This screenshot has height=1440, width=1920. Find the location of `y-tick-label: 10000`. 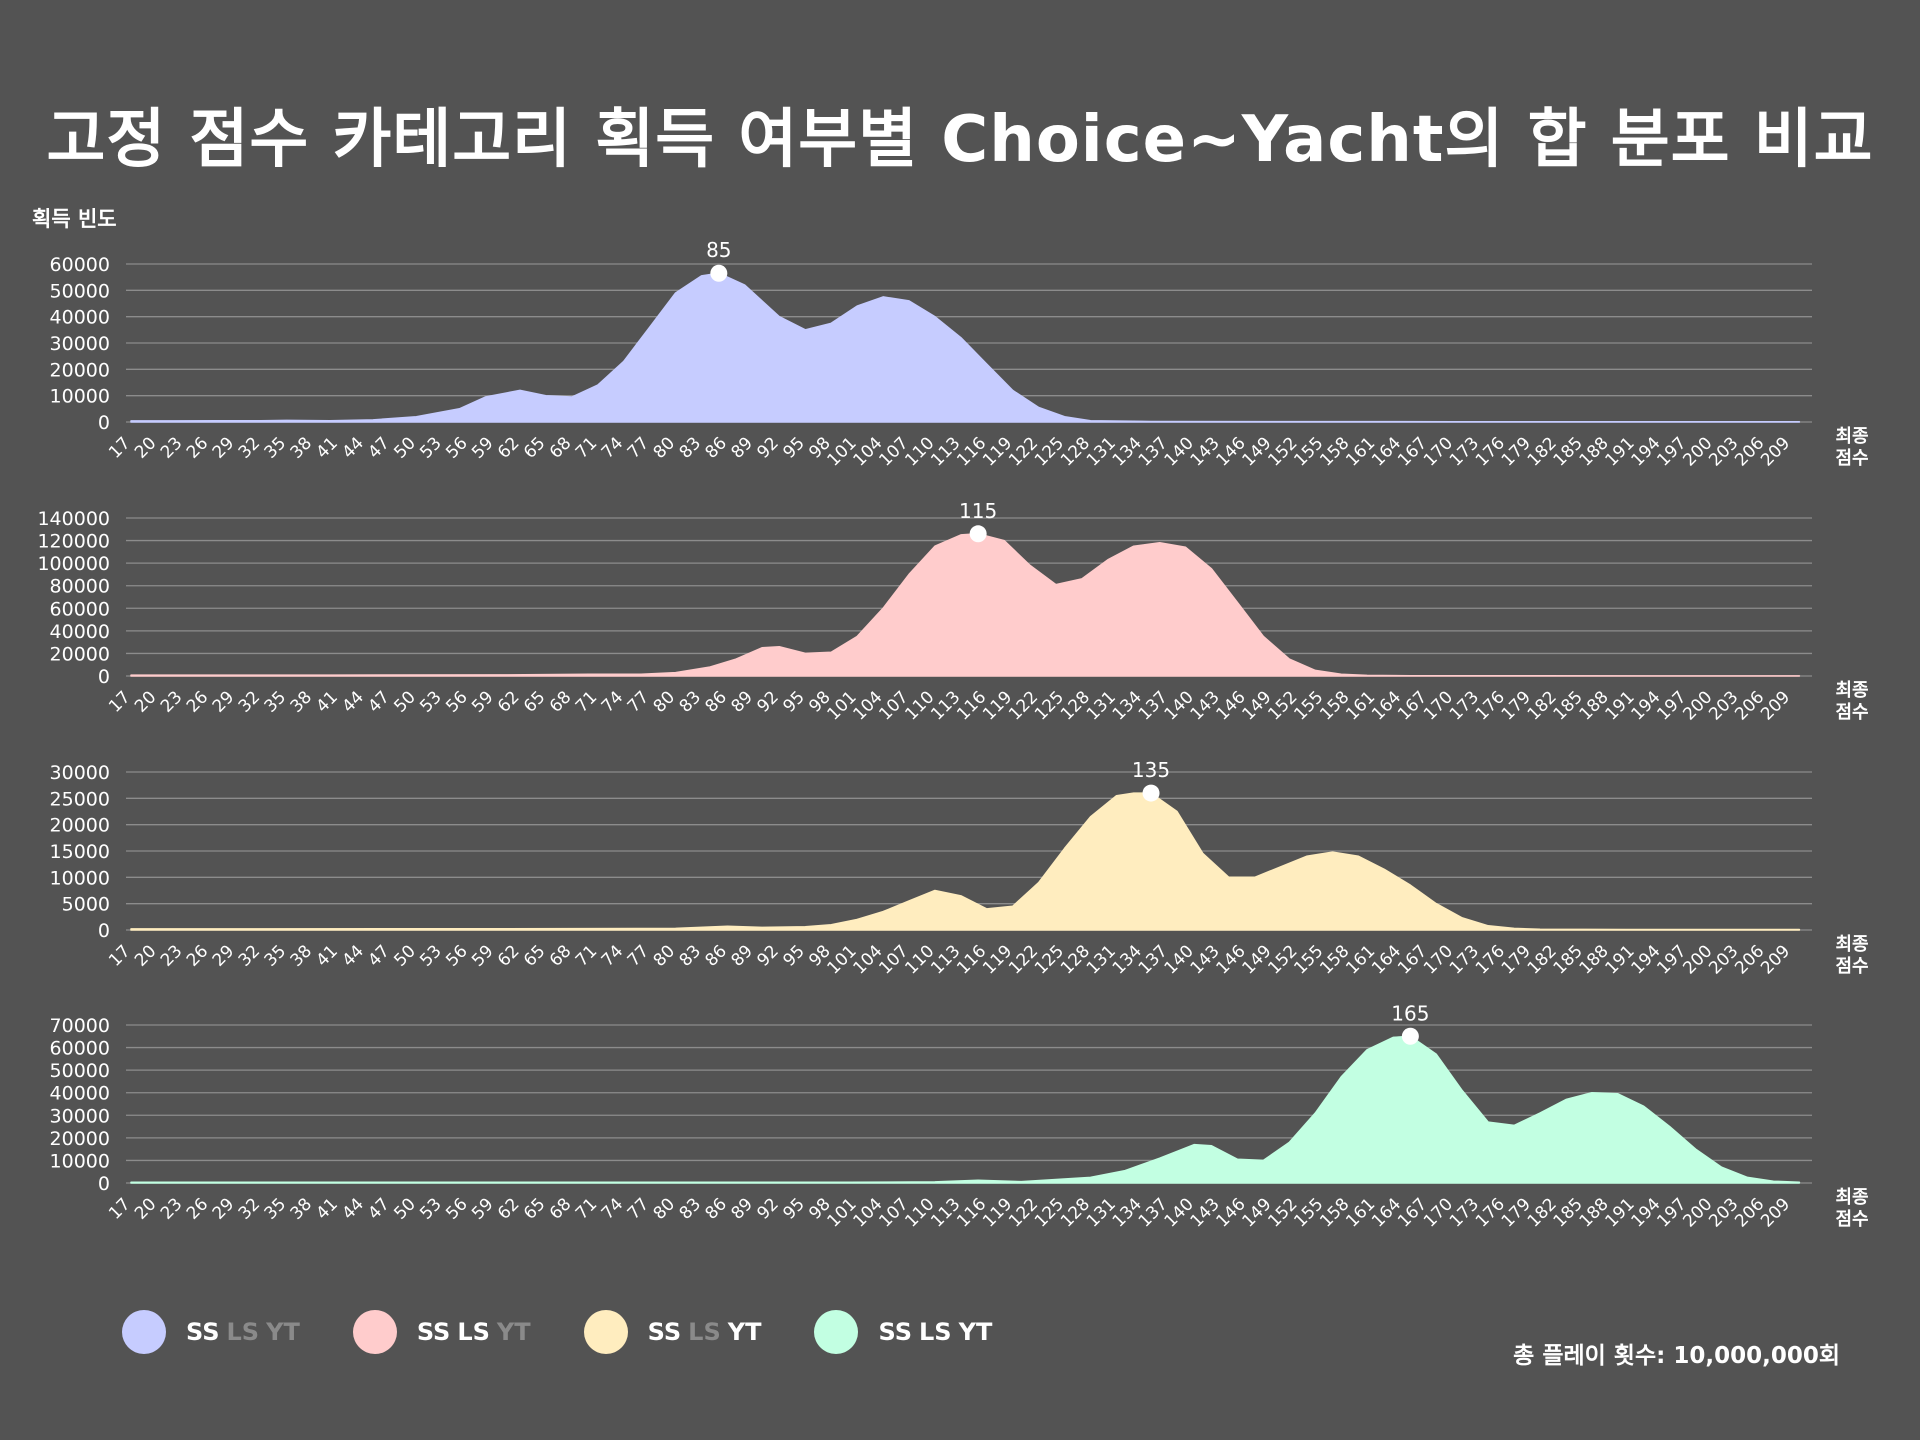

y-tick-label: 10000 is located at coordinates (80, 397).